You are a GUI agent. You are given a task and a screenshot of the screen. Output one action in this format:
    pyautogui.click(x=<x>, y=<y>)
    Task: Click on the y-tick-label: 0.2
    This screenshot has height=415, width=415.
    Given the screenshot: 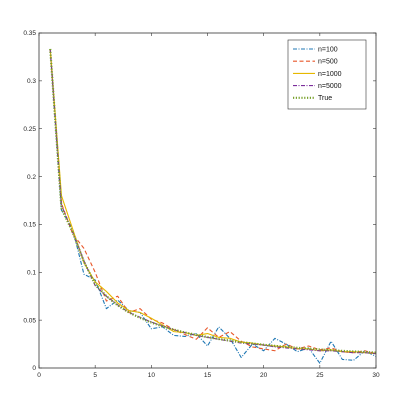 What is the action you would take?
    pyautogui.click(x=31, y=177)
    